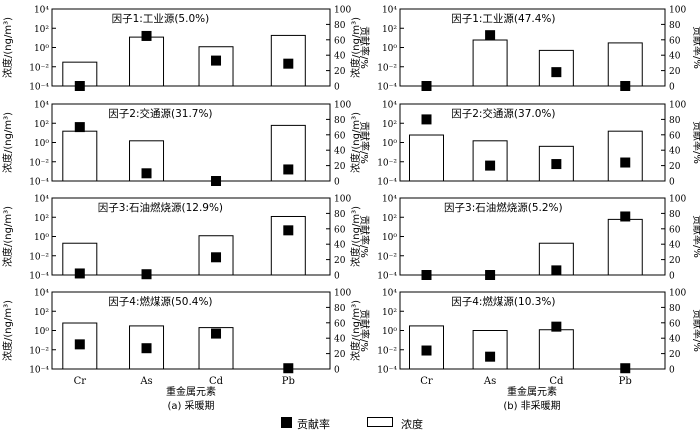  Describe the element at coordinates (191, 391) in the screenshot. I see `x-axis-label: 重金属元素` at that location.